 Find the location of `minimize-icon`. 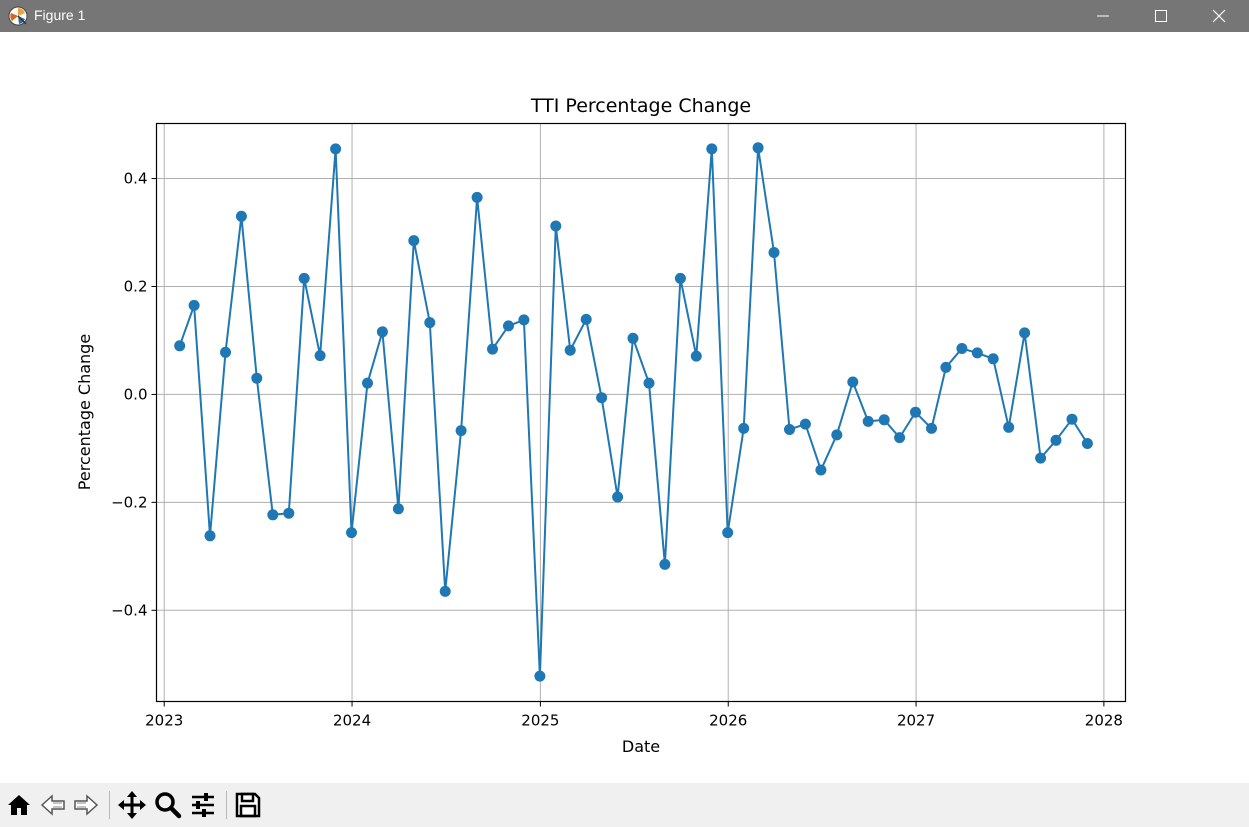

minimize-icon is located at coordinates (1103, 16).